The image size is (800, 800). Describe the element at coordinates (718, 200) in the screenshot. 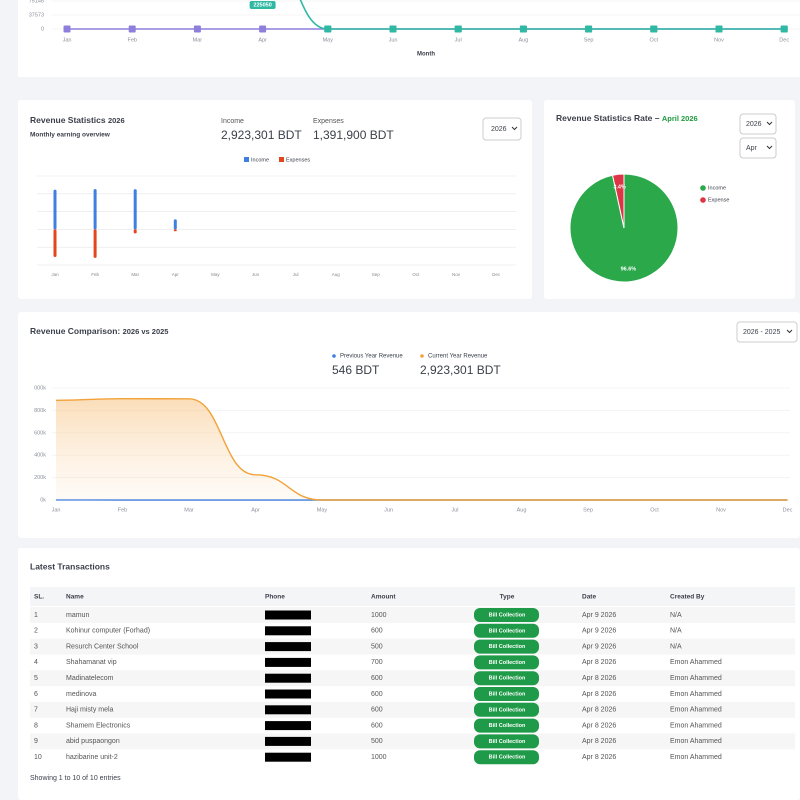

I see `legend-label: Expense` at that location.